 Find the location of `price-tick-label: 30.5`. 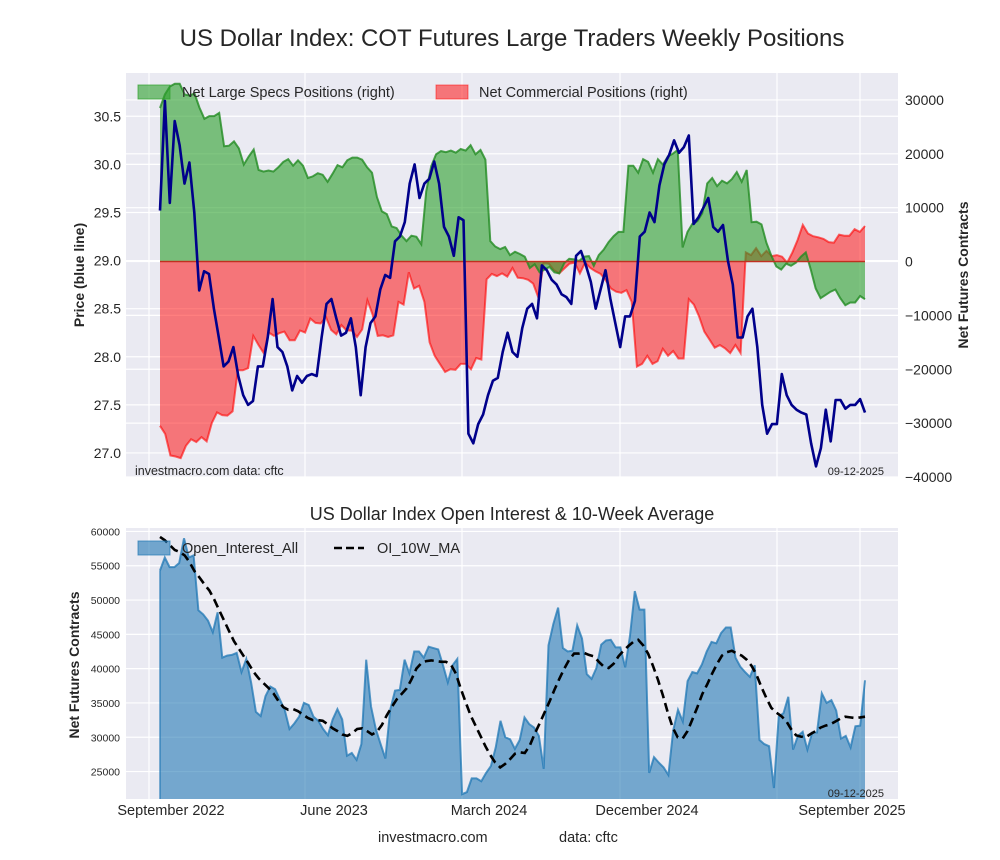

price-tick-label: 30.5 is located at coordinates (107, 116).